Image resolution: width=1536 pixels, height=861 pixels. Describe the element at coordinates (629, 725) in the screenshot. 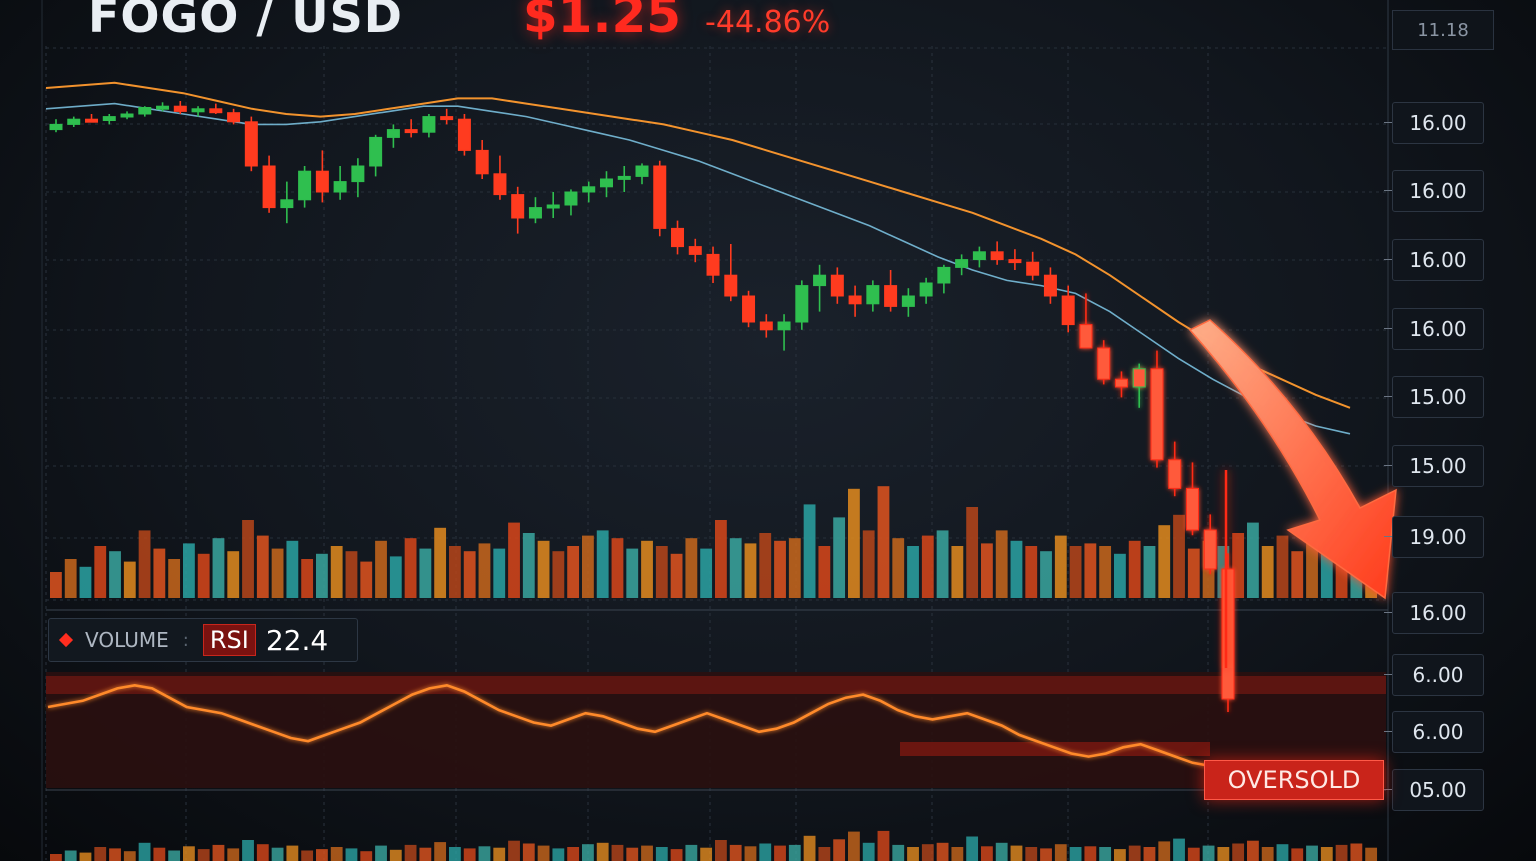

I see `rsi-line` at that location.